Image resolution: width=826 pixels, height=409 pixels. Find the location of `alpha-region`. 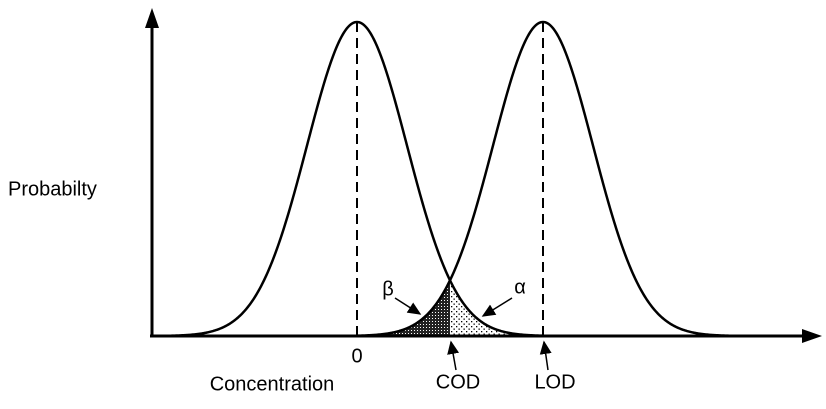

alpha-region is located at coordinates (485, 308).